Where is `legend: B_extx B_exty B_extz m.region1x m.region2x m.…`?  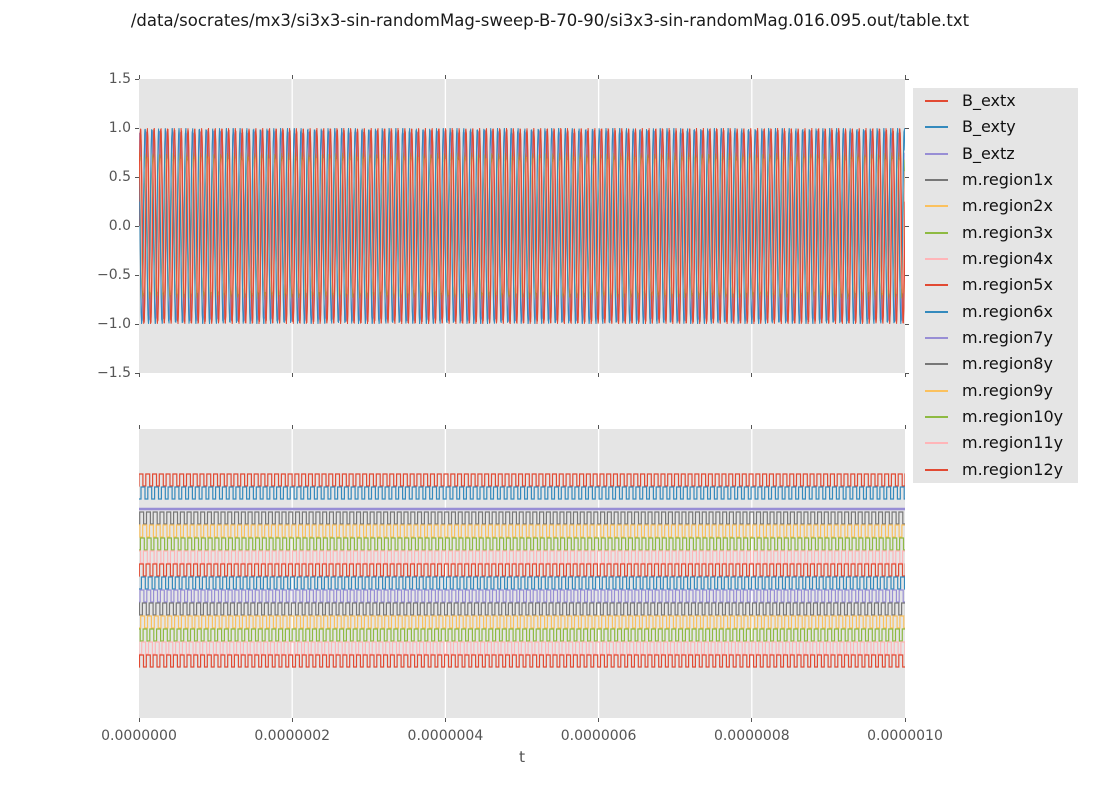
legend: B_extx B_exty B_extz m.region1x m.region2x m.… is located at coordinates (995, 285).